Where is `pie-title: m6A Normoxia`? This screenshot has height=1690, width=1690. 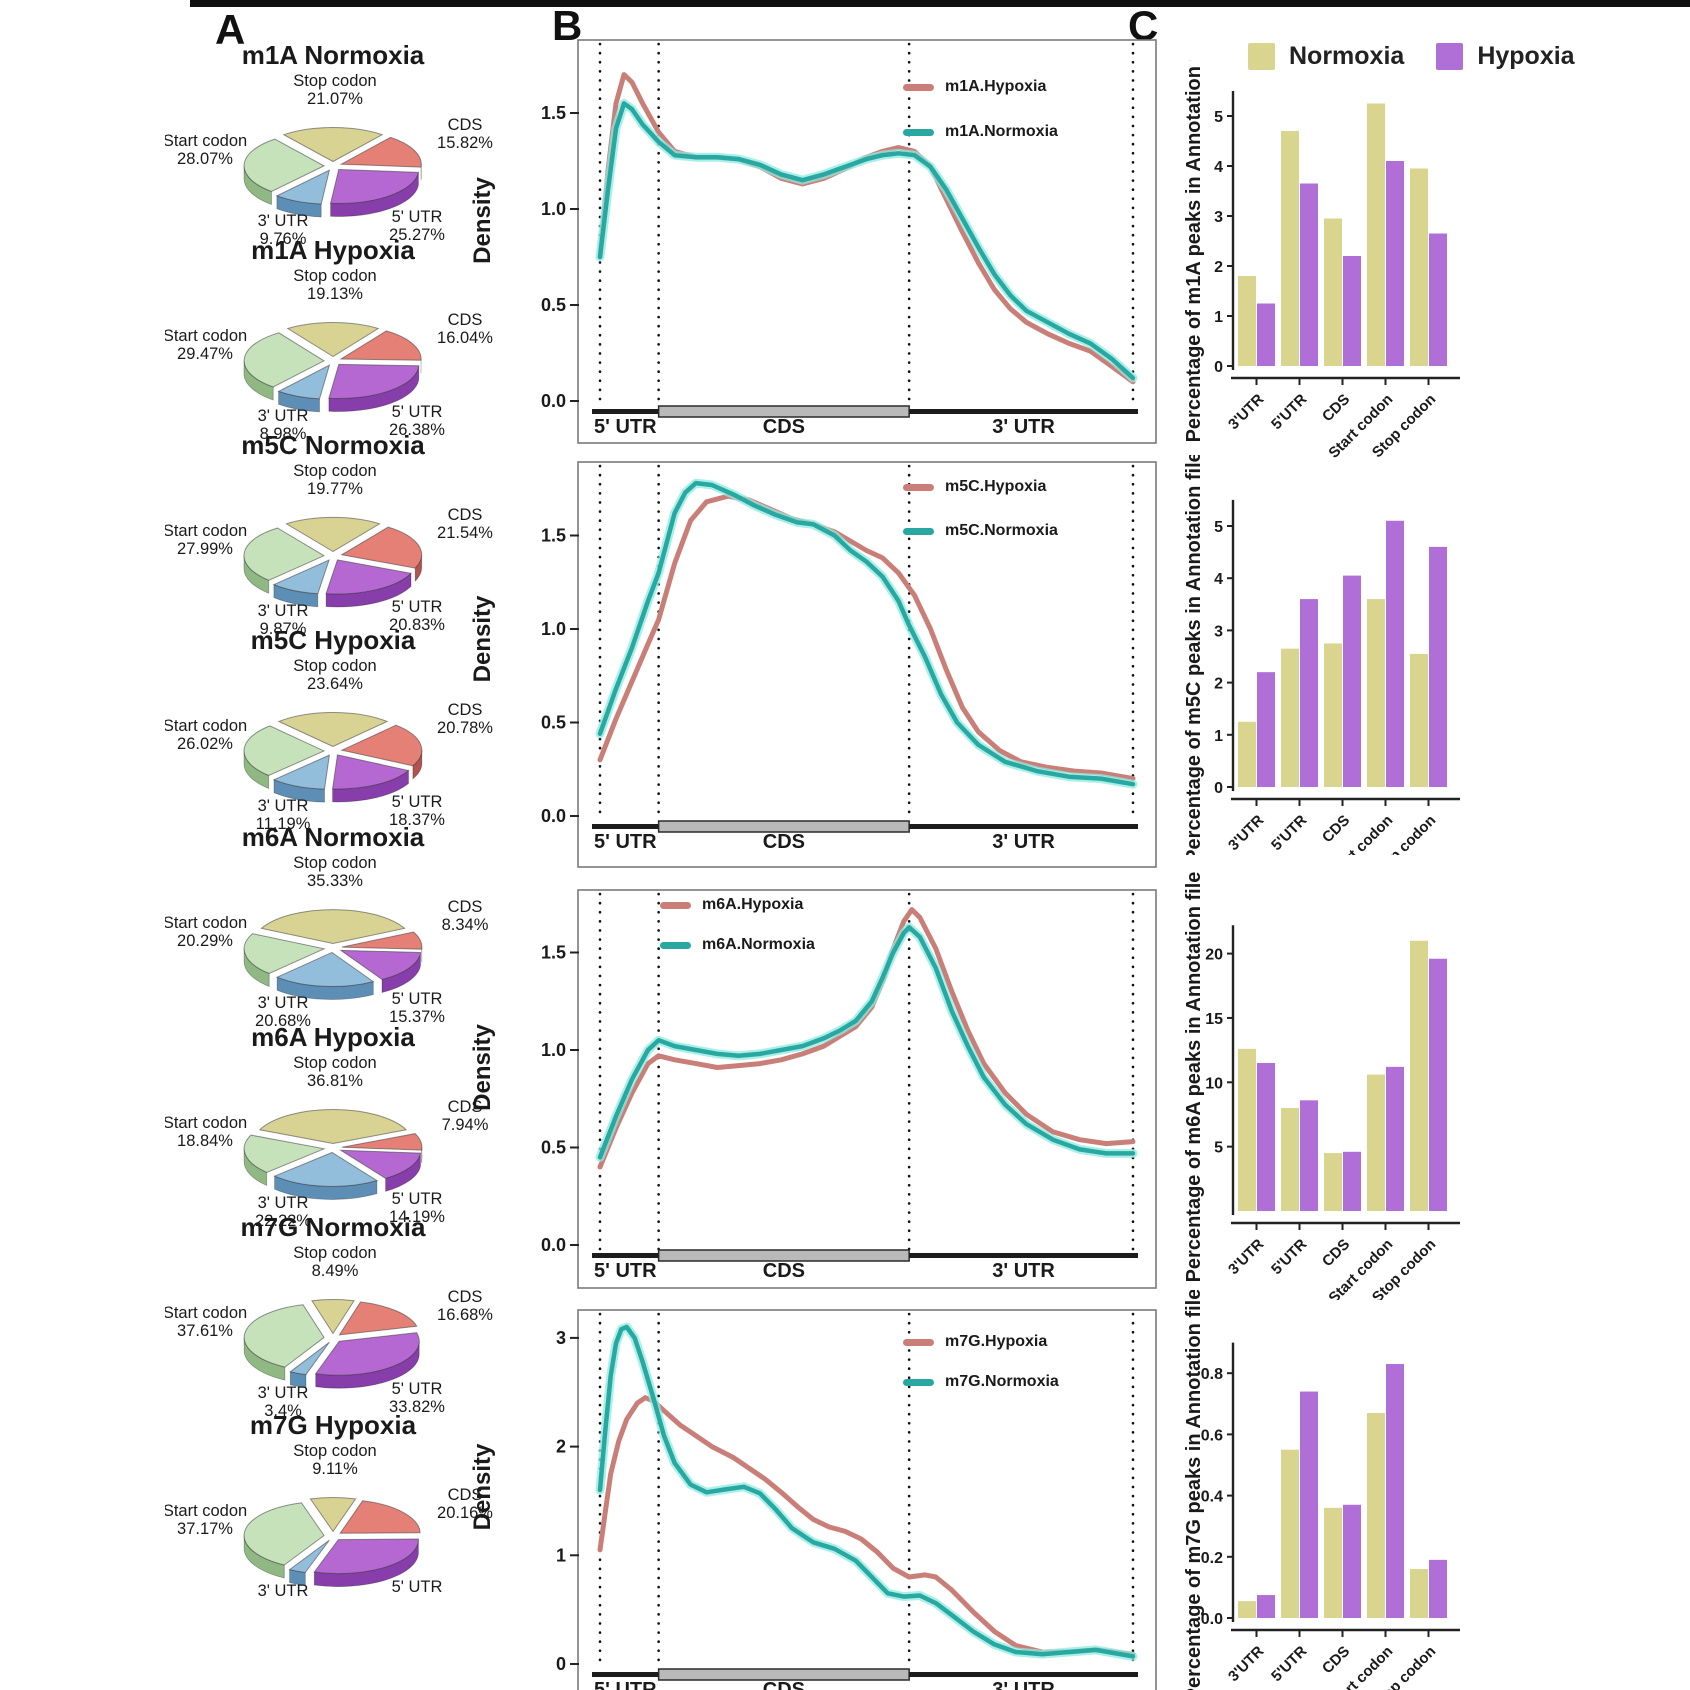 pie-title: m6A Normoxia is located at coordinates (333, 837).